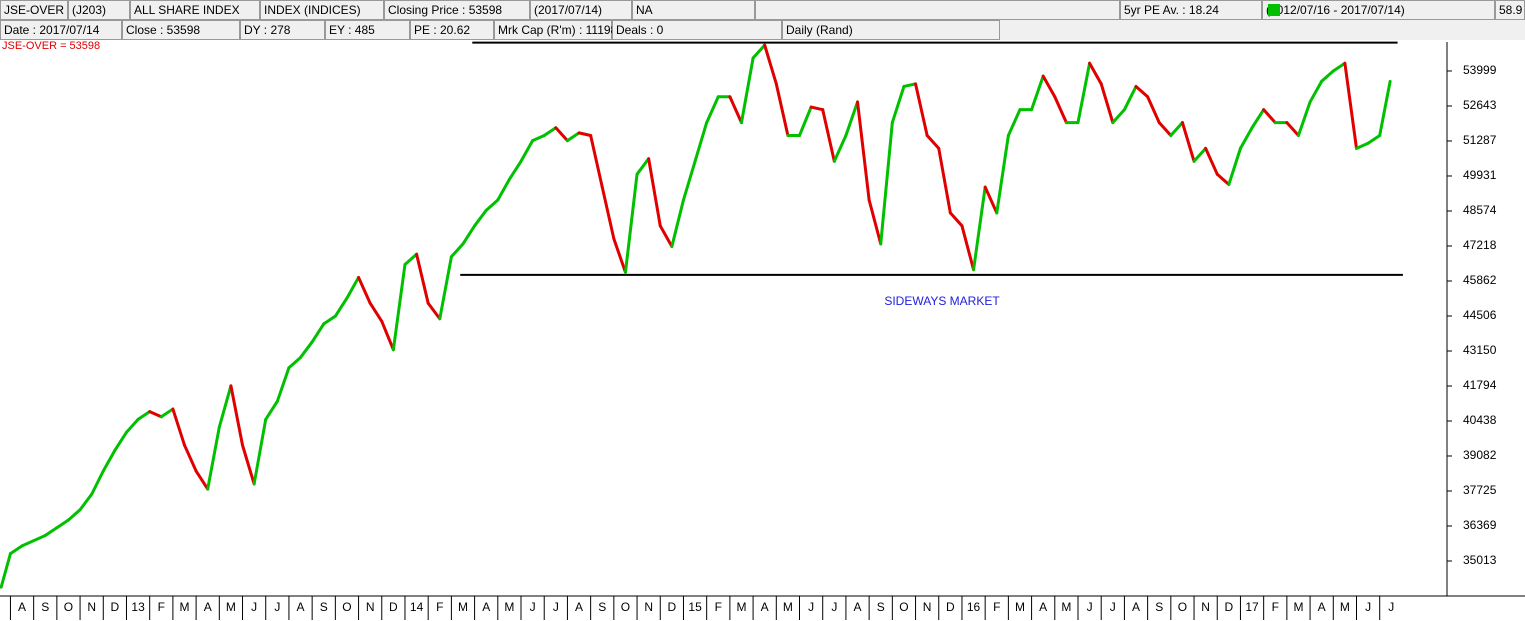 The height and width of the screenshot is (621, 1525). What do you see at coordinates (1480, 560) in the screenshot?
I see `y-tick-label: 35013` at bounding box center [1480, 560].